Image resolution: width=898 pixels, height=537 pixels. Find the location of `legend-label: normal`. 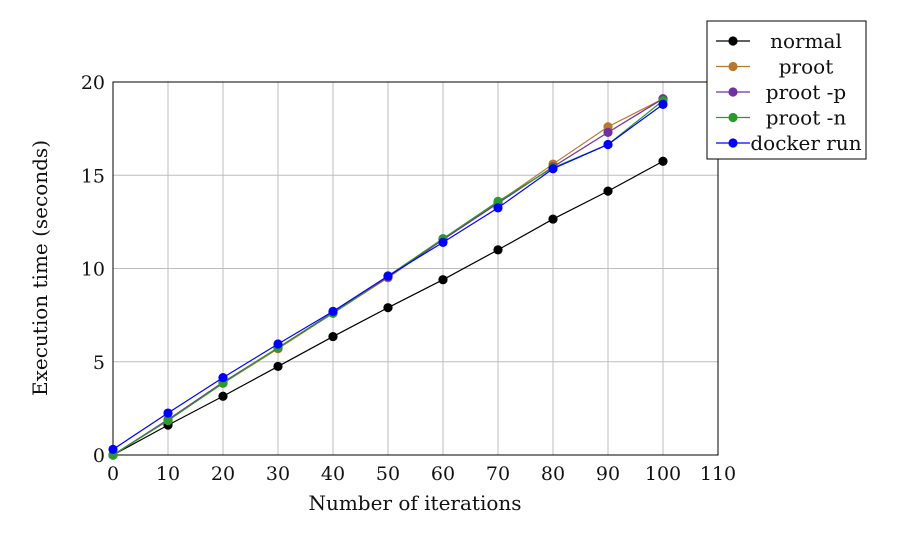

legend-label: normal is located at coordinates (806, 41).